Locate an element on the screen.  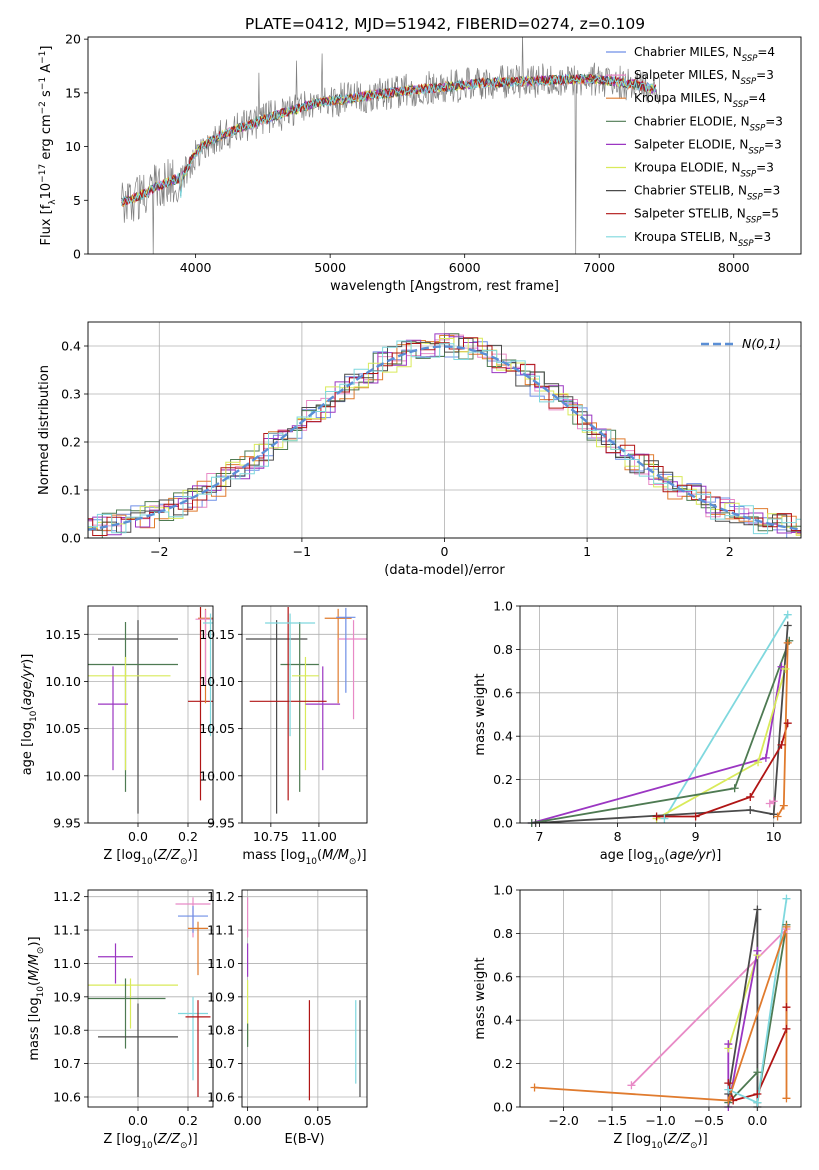
x-axis-label: E(B-V) is located at coordinates (304, 1139).